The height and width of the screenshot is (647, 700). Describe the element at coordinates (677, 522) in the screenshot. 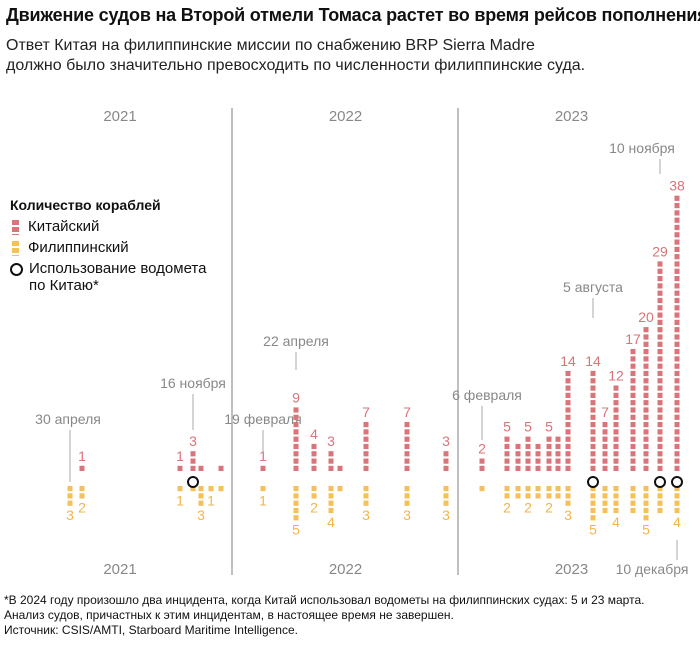

I see `philippine-count-label: 4` at that location.